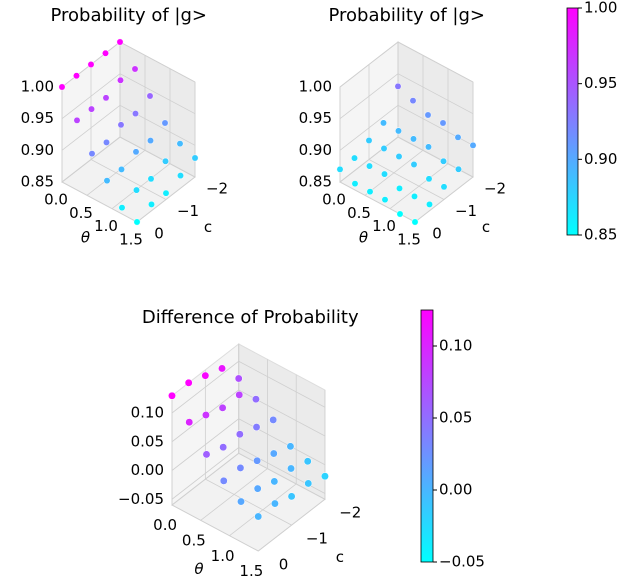  What do you see at coordinates (37, 182) in the screenshot?
I see `z-tick-label: 0.85` at bounding box center [37, 182].